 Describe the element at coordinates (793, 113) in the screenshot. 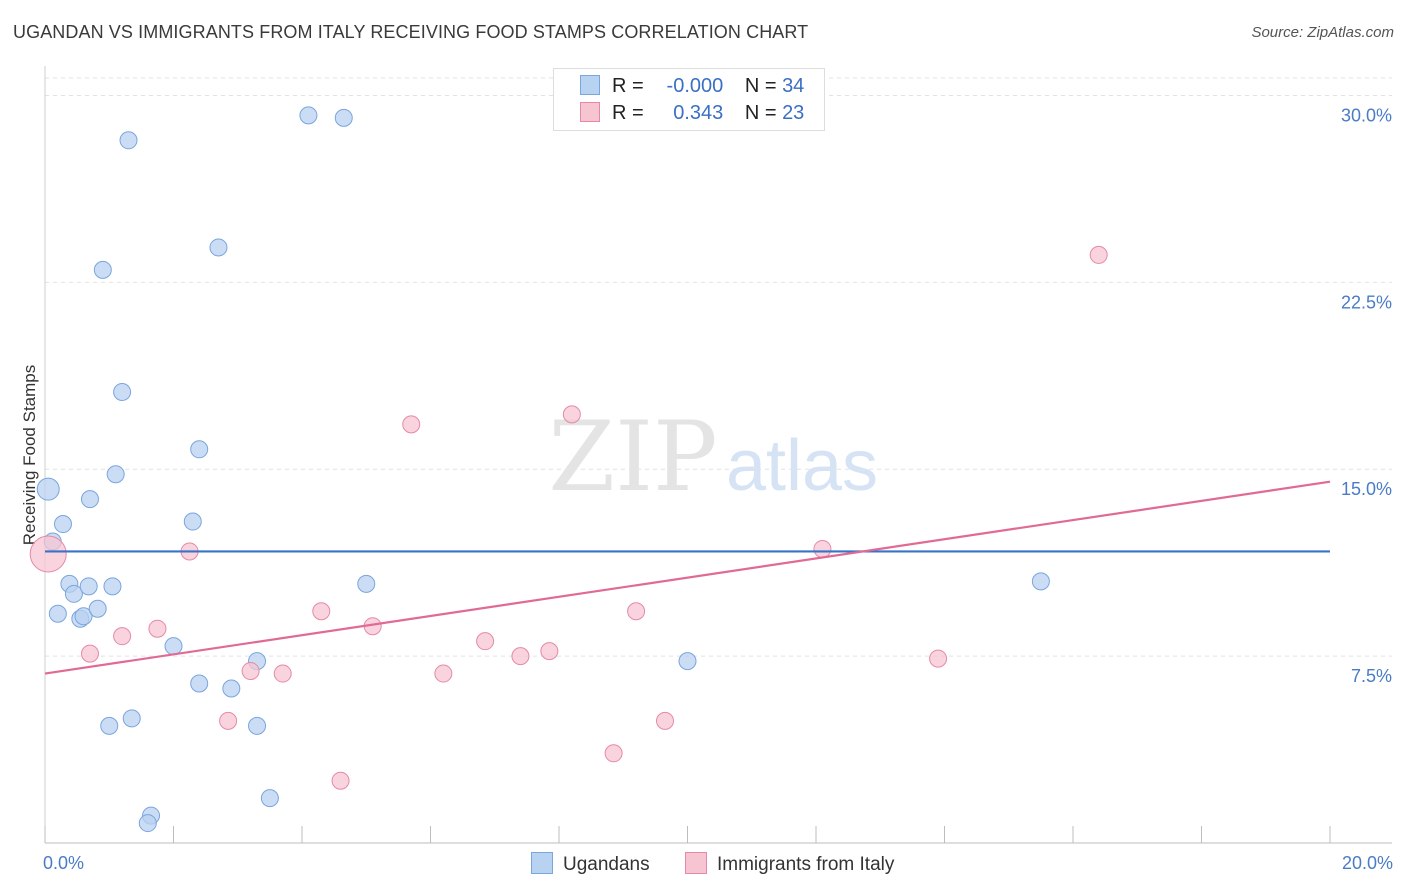

I see `legend-n-value: 23` at that location.